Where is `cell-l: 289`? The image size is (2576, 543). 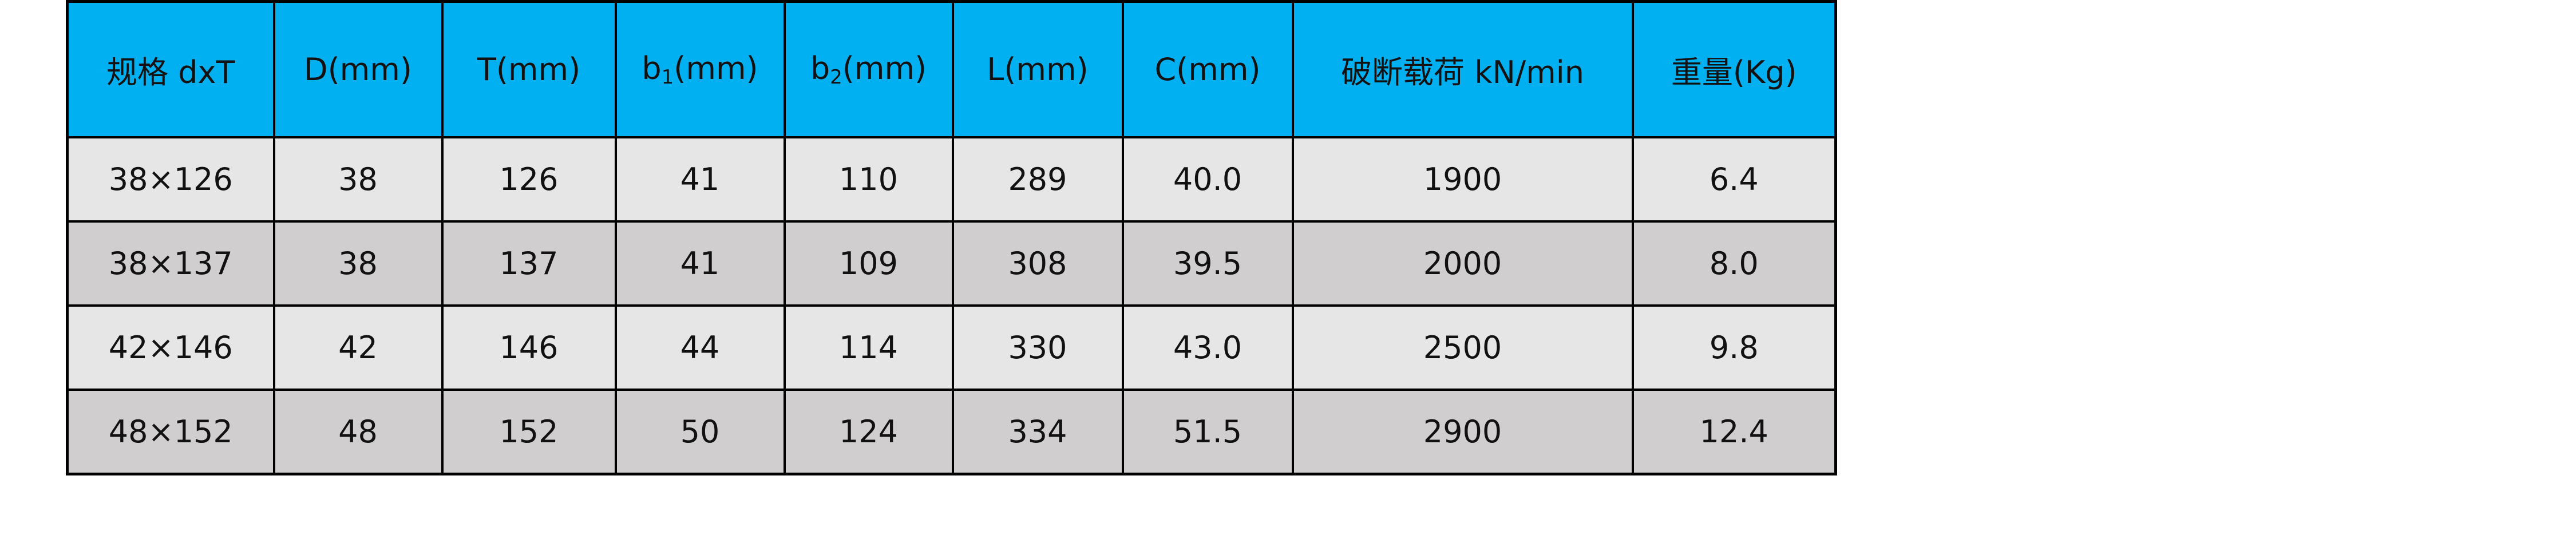
cell-l: 289 is located at coordinates (1037, 180).